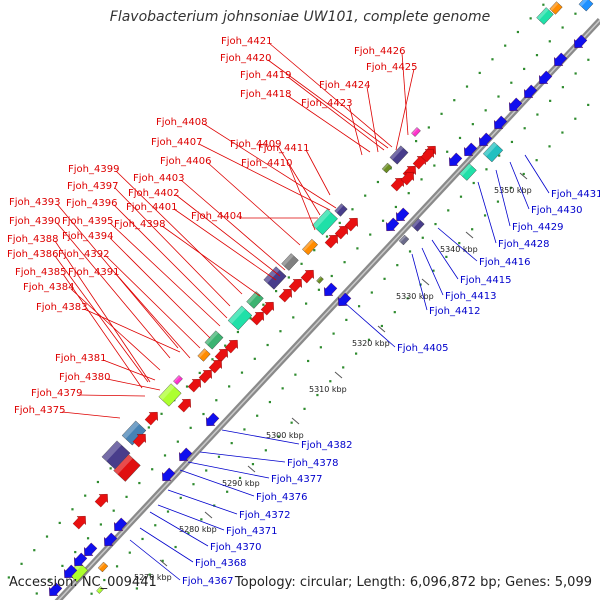 Image resolution: width=600 pixels, height=600 pixels. Describe the element at coordinates (153, 193) in the screenshot. I see `gene-label-upper: Fjoh_4402` at that location.